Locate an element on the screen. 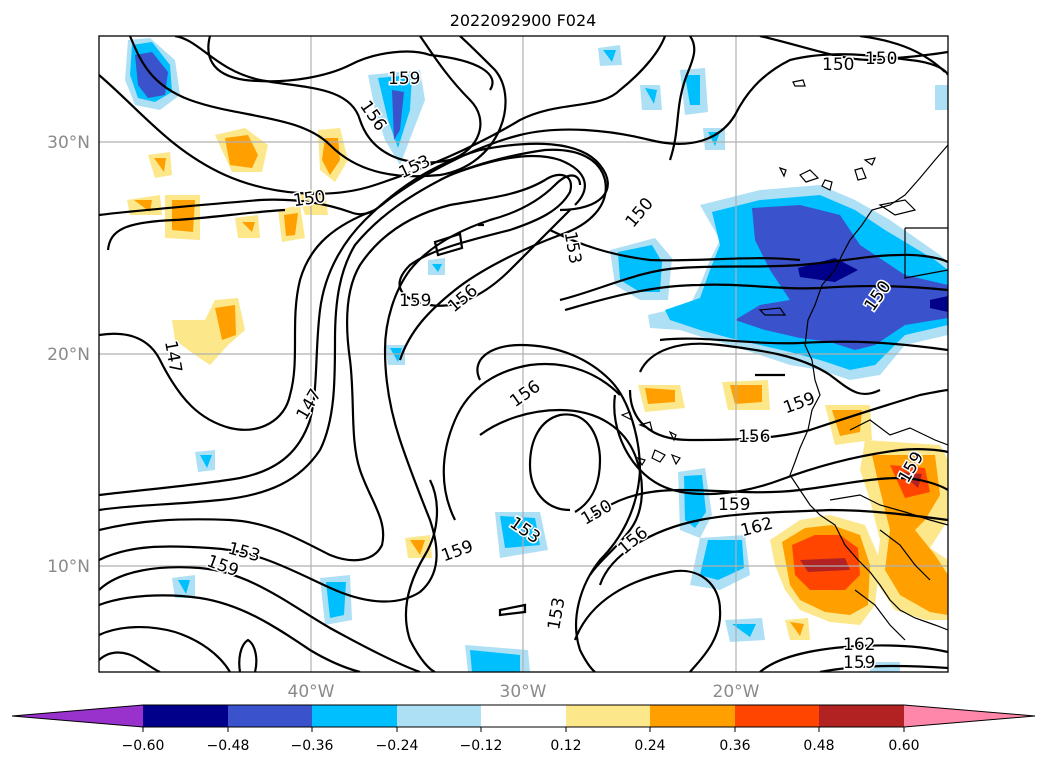 This screenshot has height=765, width=1047. colorbar-tick-label: −0.24 is located at coordinates (397, 746).